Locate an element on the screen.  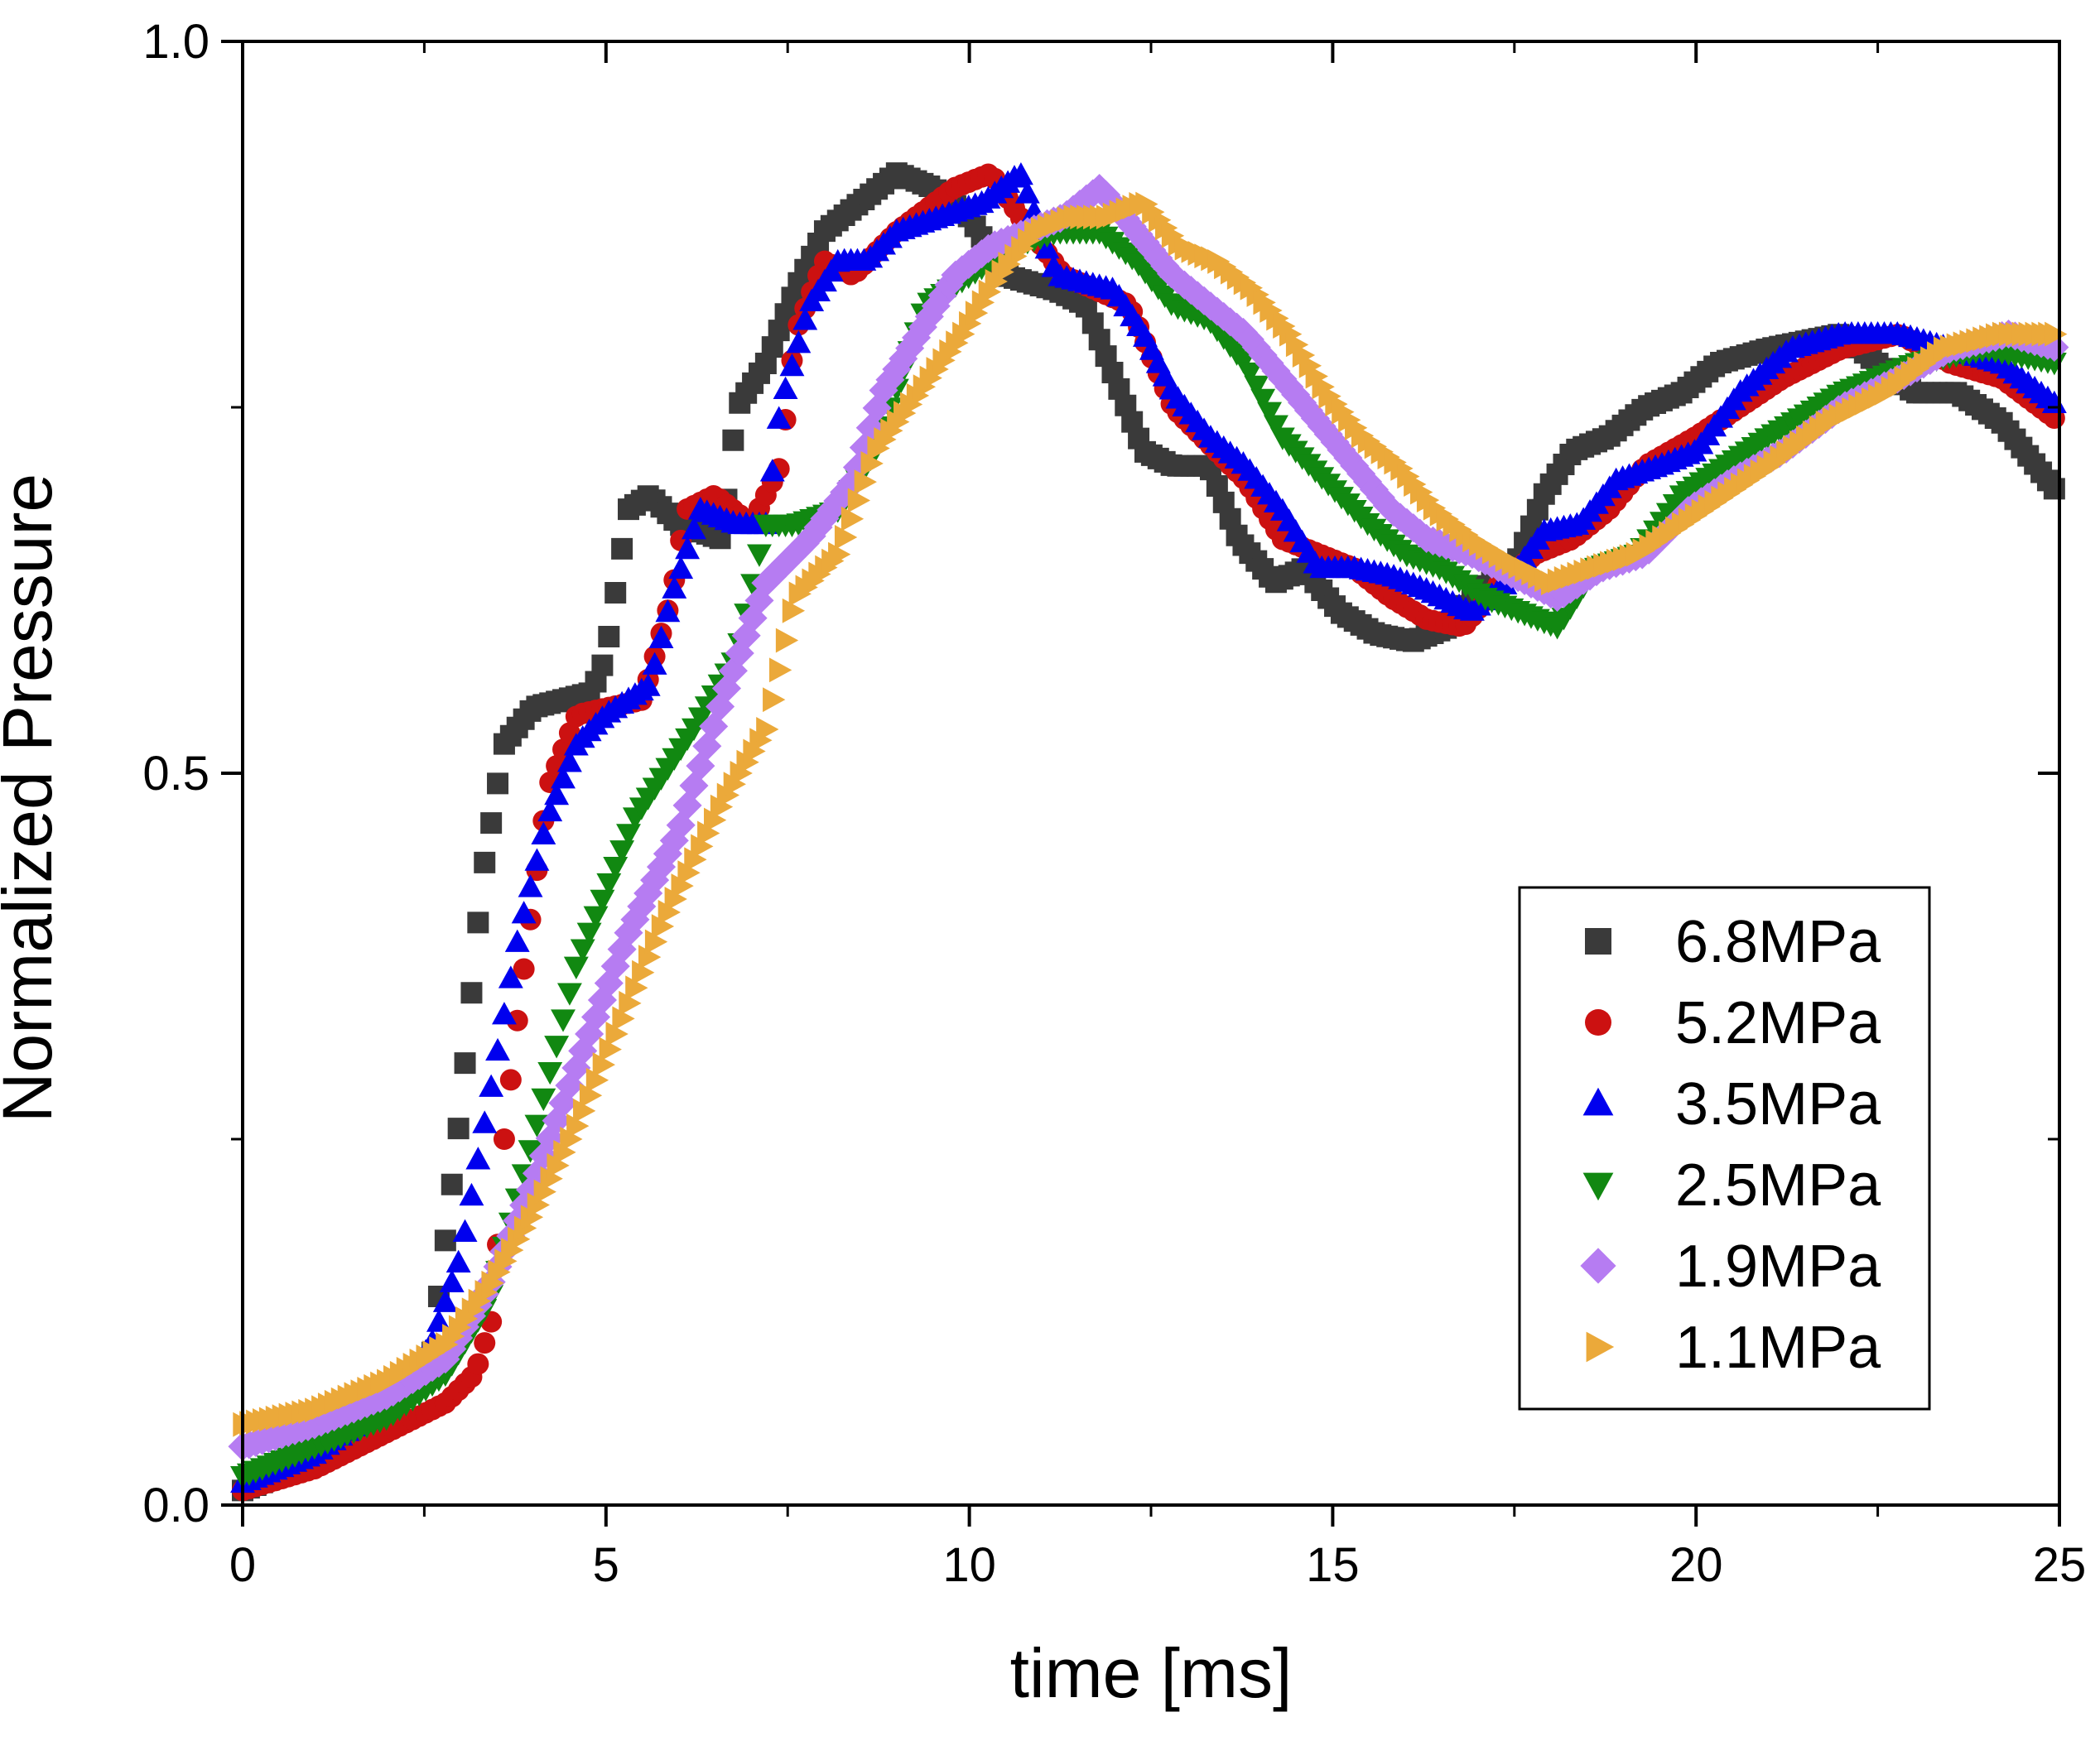
y-tick-label: 0.5 is located at coordinates (176, 774).